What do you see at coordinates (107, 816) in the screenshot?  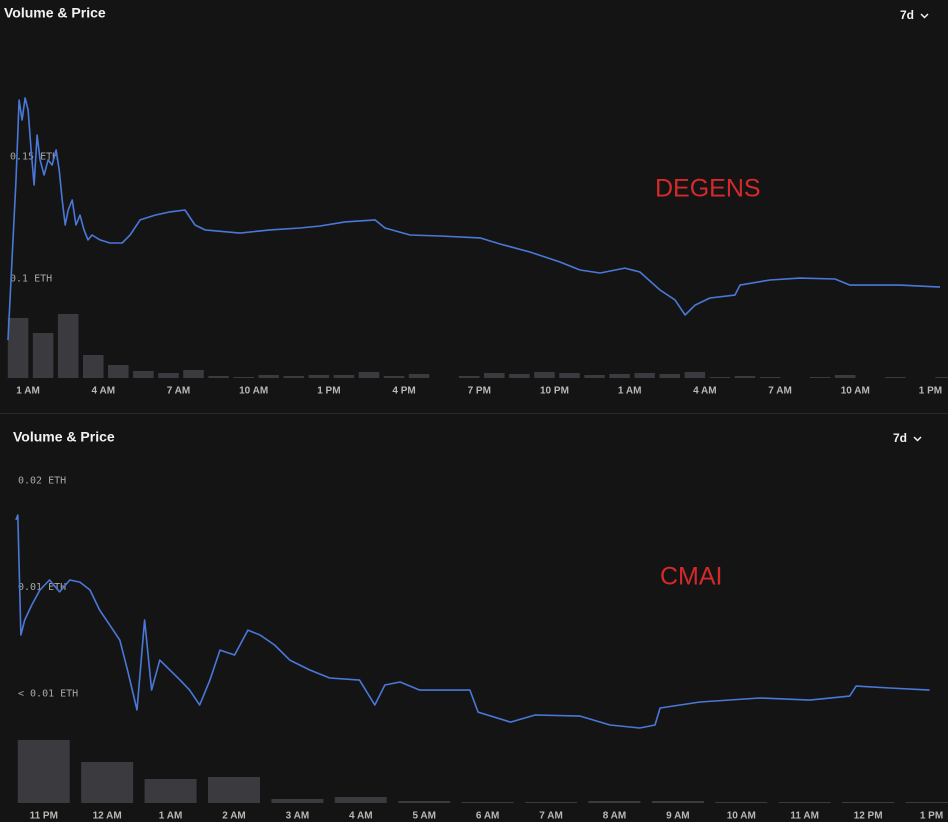 I see `x-tick-label: 12 AM` at bounding box center [107, 816].